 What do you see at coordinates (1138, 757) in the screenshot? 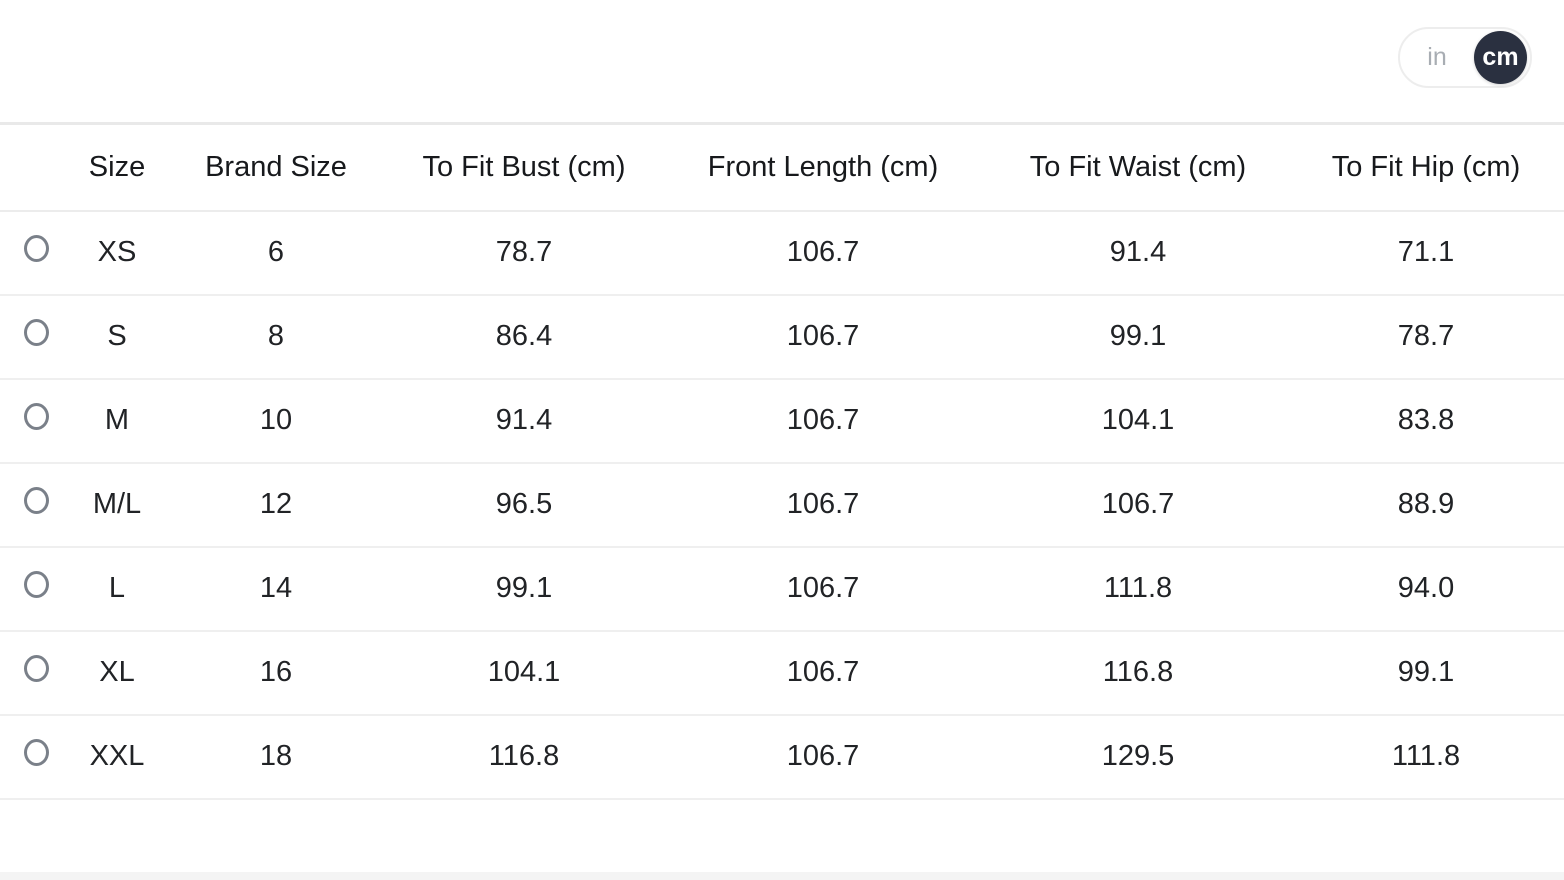
I see `waist-cell: 129.5` at bounding box center [1138, 757].